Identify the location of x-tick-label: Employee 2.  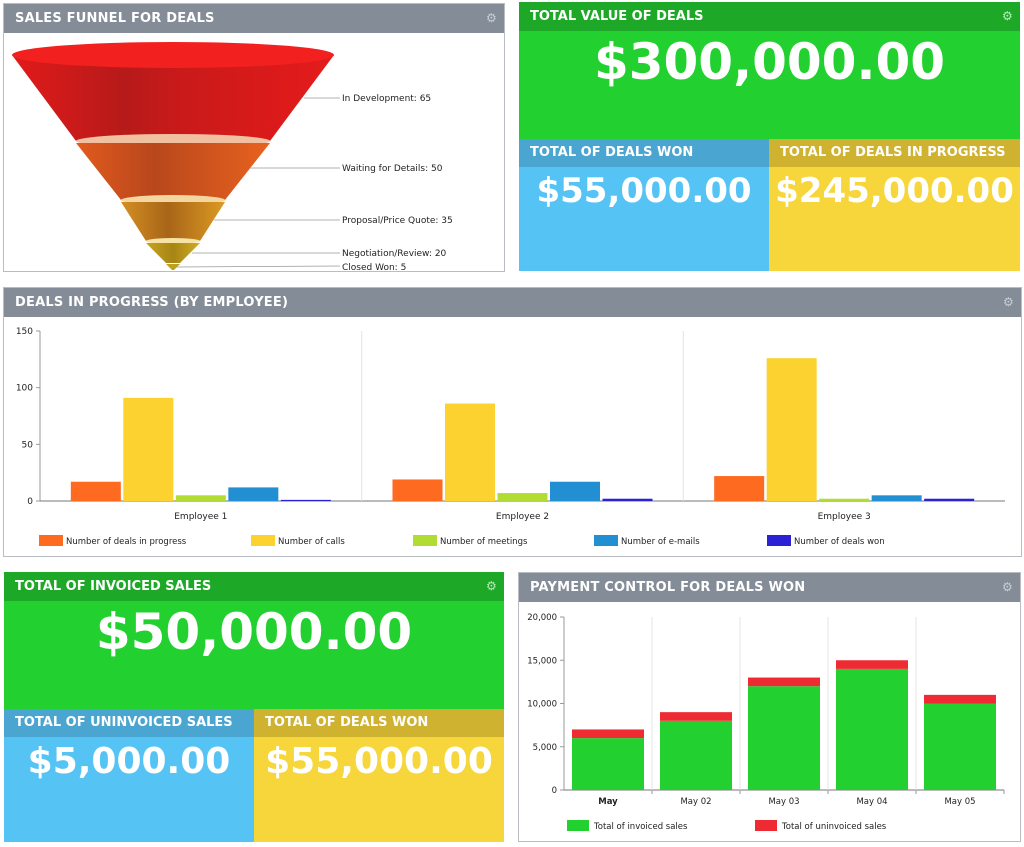
(522, 517).